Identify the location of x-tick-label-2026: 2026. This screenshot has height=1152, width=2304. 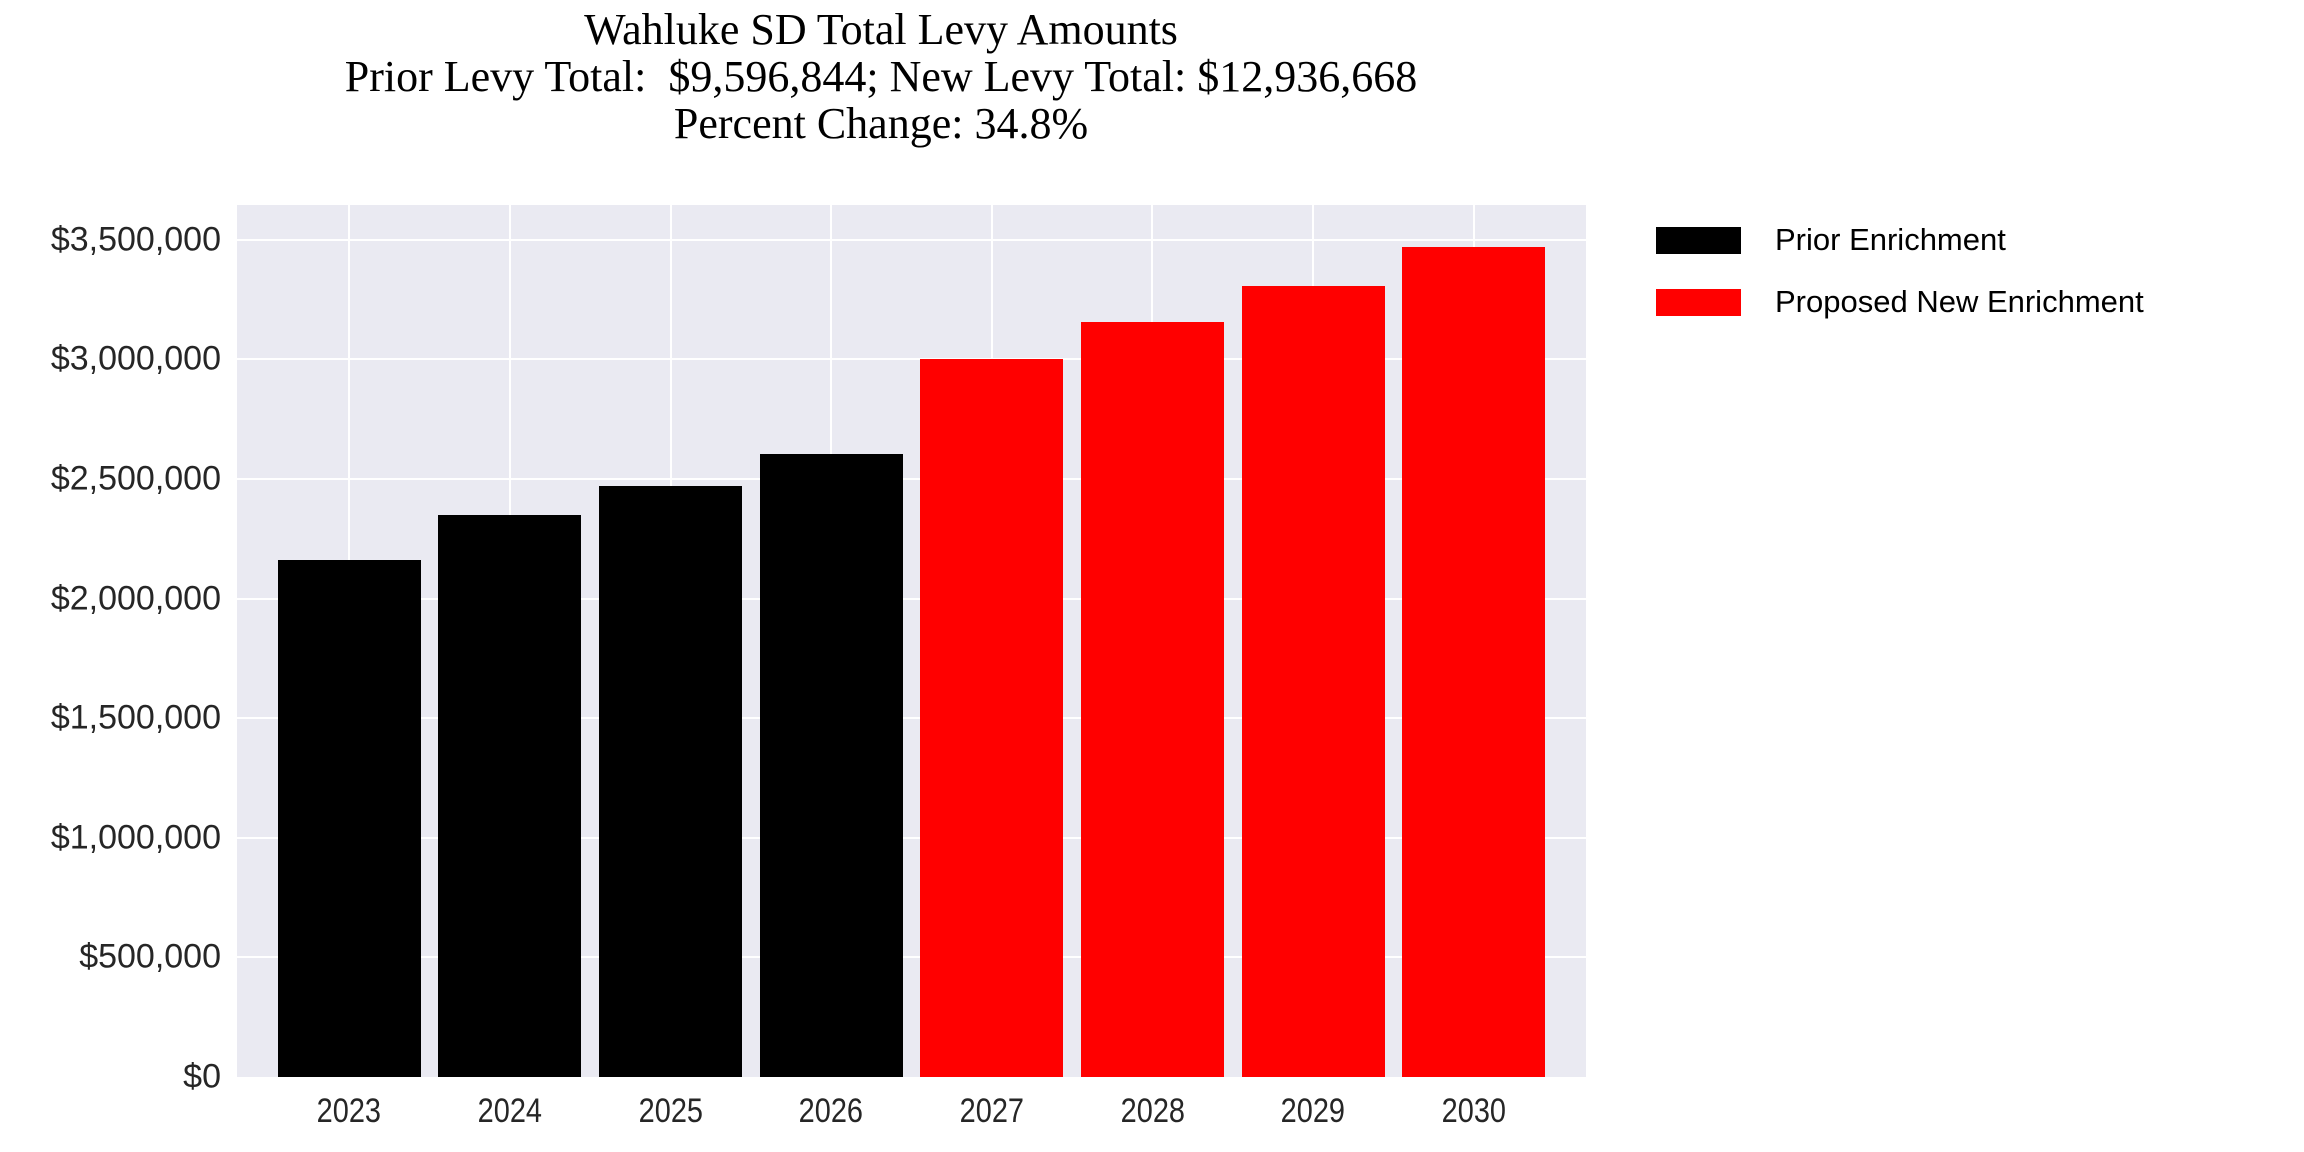
(831, 1111).